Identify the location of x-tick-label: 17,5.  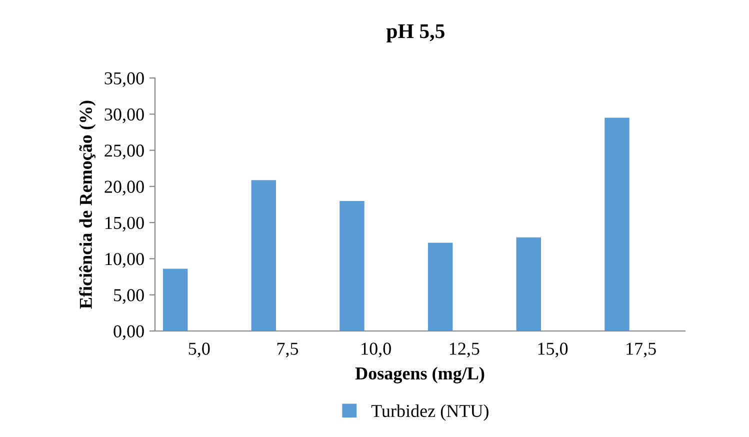
(641, 350).